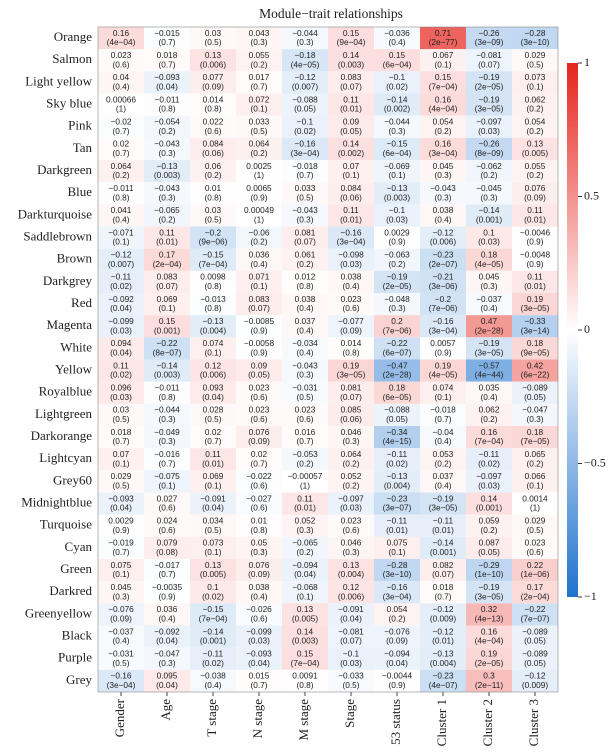  I want to click on cell-value: 0.033, so click(259, 122).